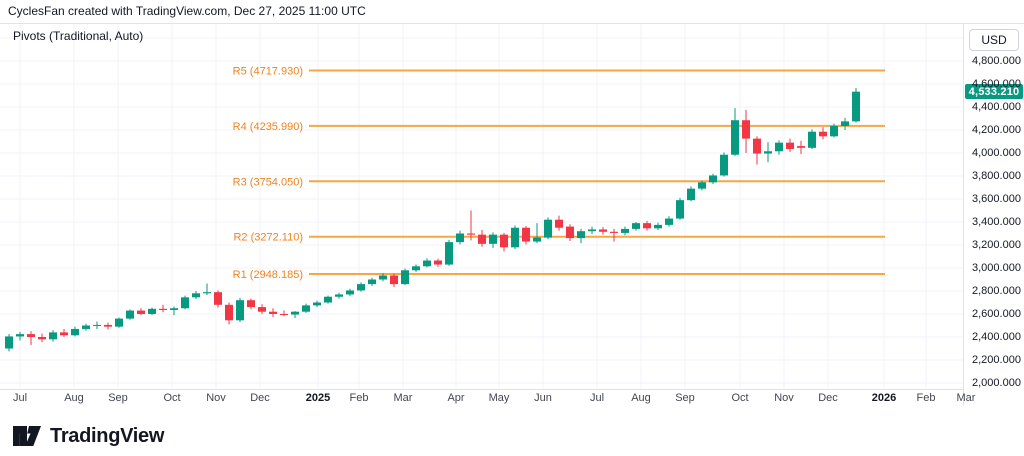 This screenshot has width=1024, height=456. What do you see at coordinates (78, 36) in the screenshot?
I see `indicator-legend-pivots: Pivots (Traditional, Auto)` at bounding box center [78, 36].